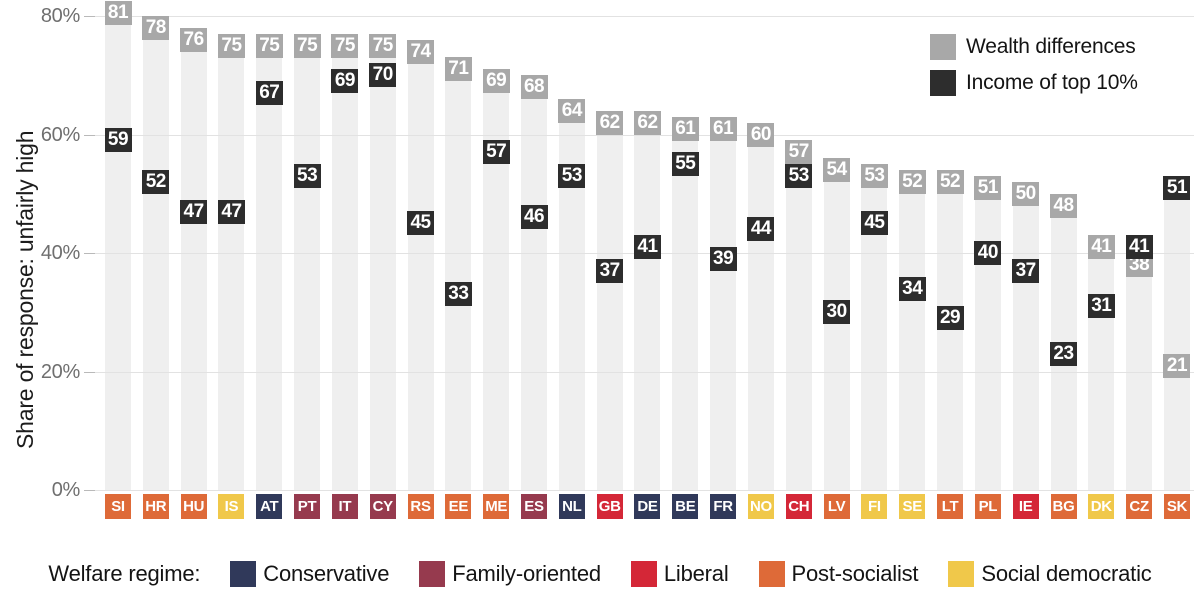 This screenshot has height=602, width=1200. Describe the element at coordinates (572, 110) in the screenshot. I see `wealth-value-label: 64` at that location.